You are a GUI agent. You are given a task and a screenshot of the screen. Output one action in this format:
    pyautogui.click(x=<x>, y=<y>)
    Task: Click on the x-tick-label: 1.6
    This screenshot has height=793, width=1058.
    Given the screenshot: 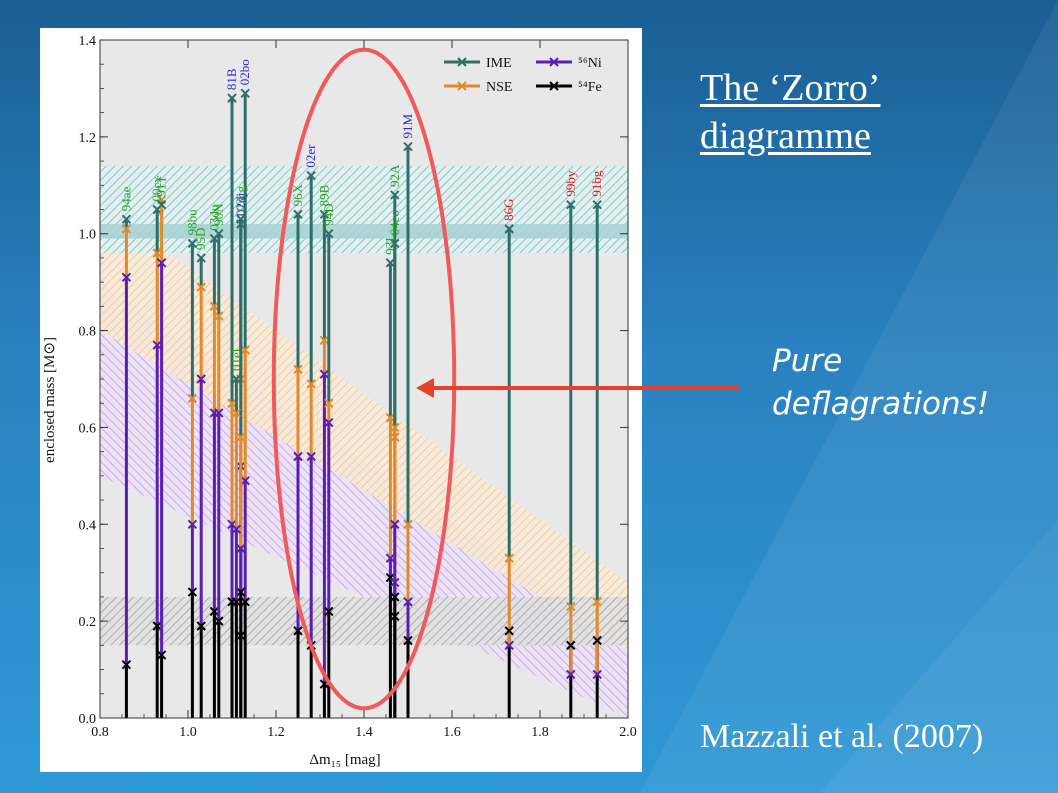 What is the action you would take?
    pyautogui.click(x=452, y=732)
    